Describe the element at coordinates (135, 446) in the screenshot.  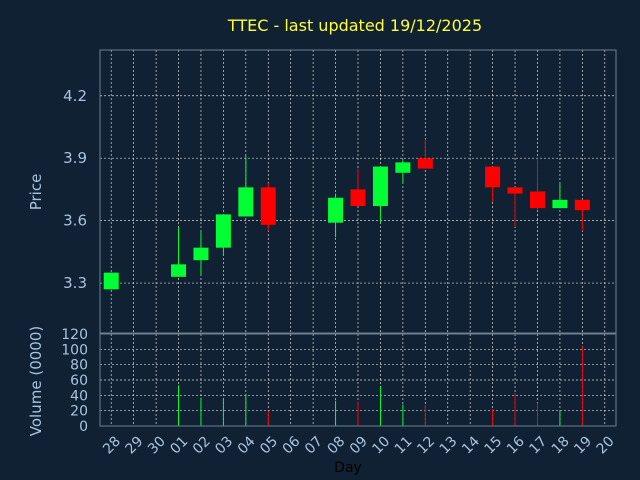
I see `x-tick-label: 29` at that location.